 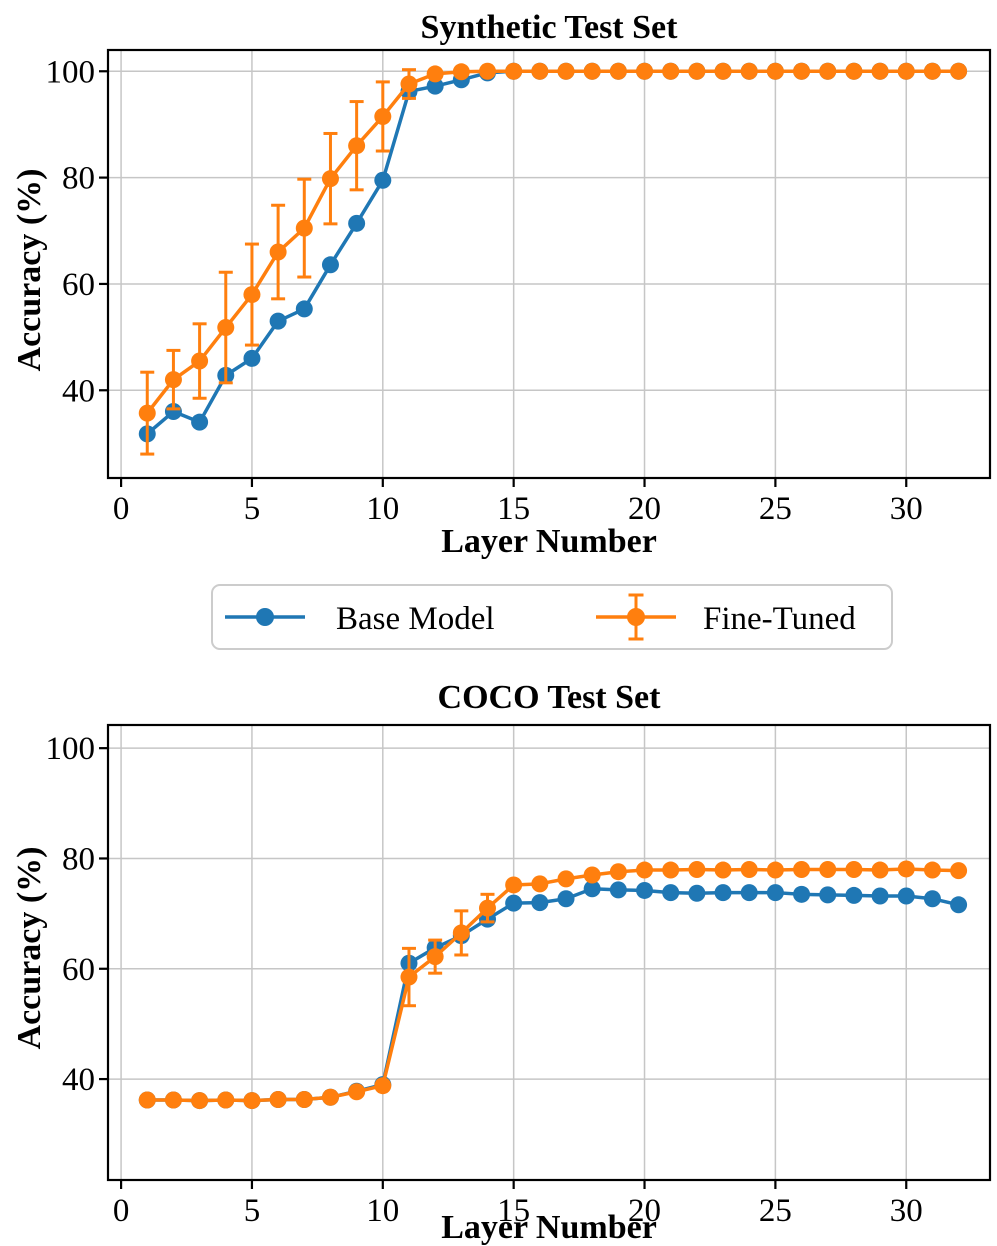 What do you see at coordinates (382, 1211) in the screenshot?
I see `x-tick-label: 10` at bounding box center [382, 1211].